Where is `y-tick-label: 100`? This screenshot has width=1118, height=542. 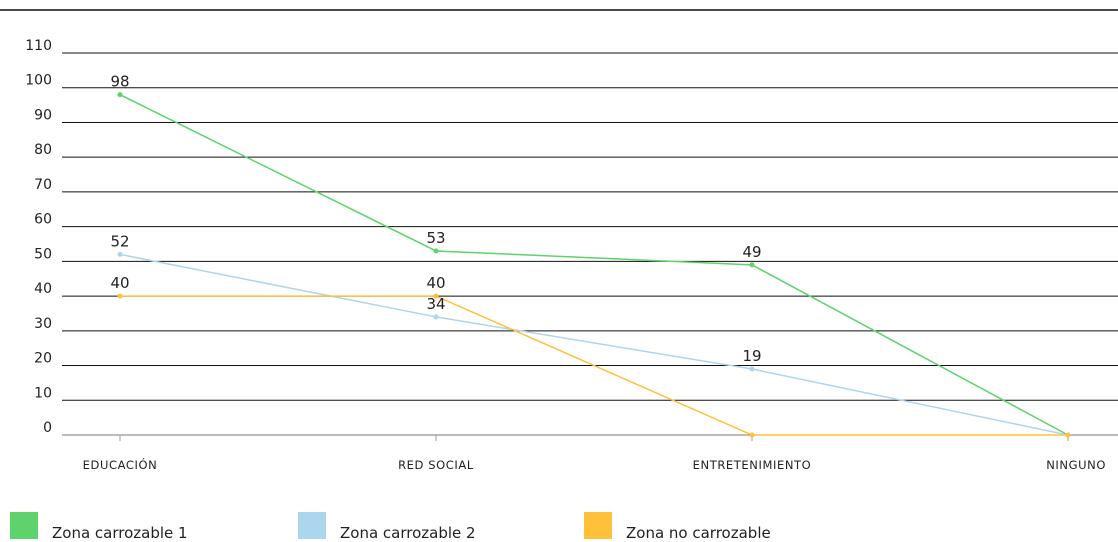
y-tick-label: 100 is located at coordinates (38, 81).